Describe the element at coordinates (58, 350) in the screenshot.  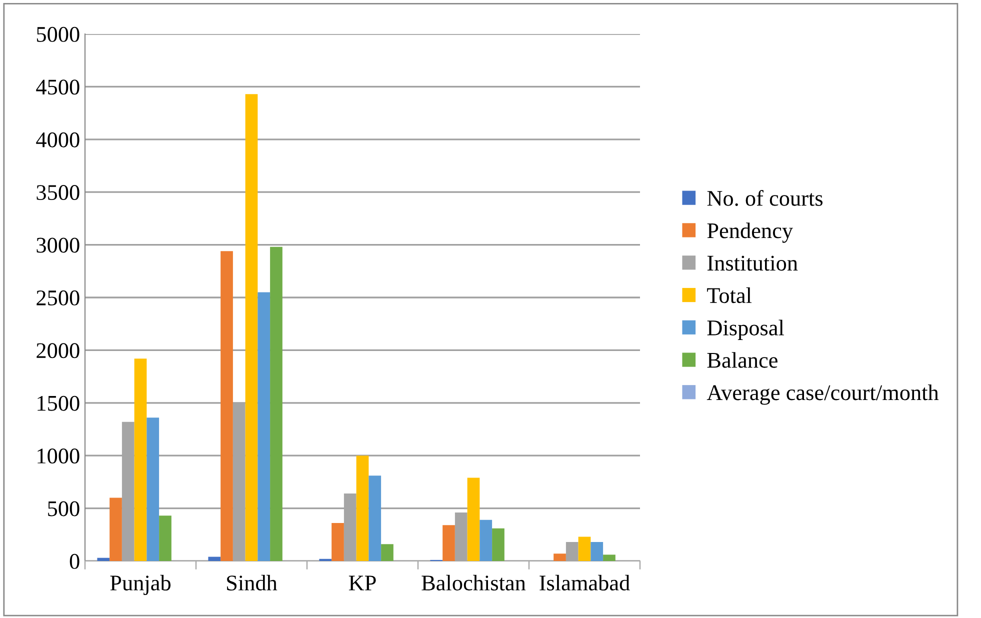
I see `y-tick-label: 2000` at that location.